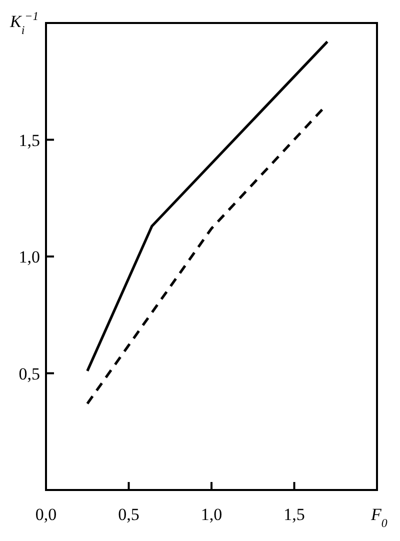  Describe the element at coordinates (29, 374) in the screenshot. I see `y-tick-label: 0,5` at that location.